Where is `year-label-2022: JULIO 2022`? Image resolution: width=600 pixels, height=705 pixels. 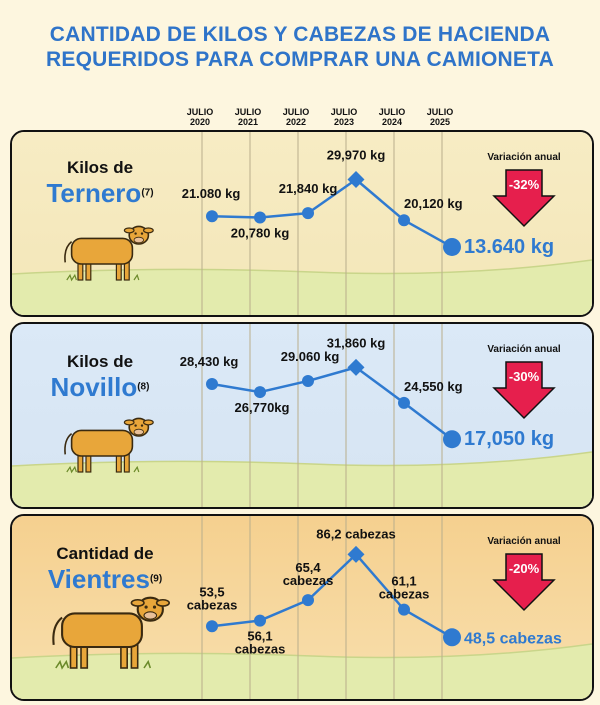
year-label-2022: JULIO 2022 is located at coordinates (296, 117).